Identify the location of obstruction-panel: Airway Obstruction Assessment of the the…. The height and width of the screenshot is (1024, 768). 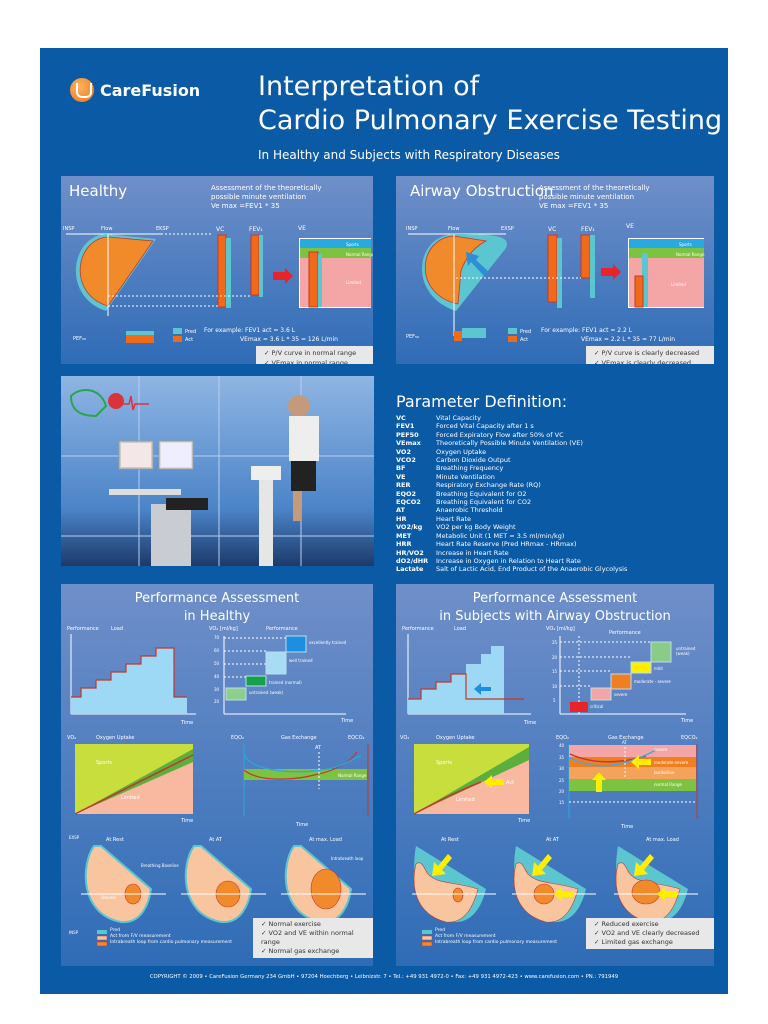
(555, 270).